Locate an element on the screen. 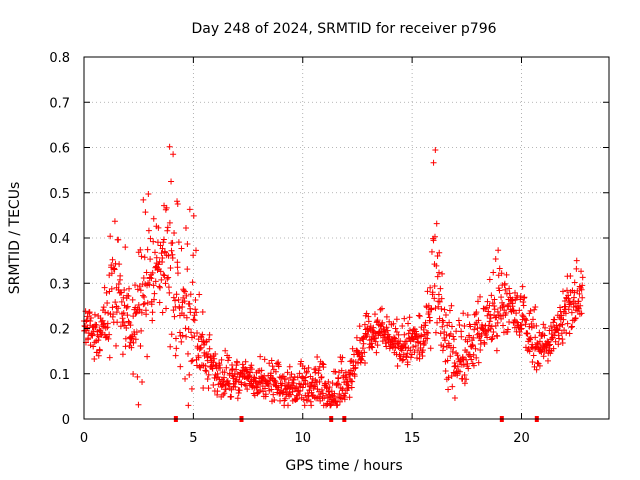 Image resolution: width=640 pixels, height=480 pixels. y-tick-label: 0.4 is located at coordinates (59, 239).